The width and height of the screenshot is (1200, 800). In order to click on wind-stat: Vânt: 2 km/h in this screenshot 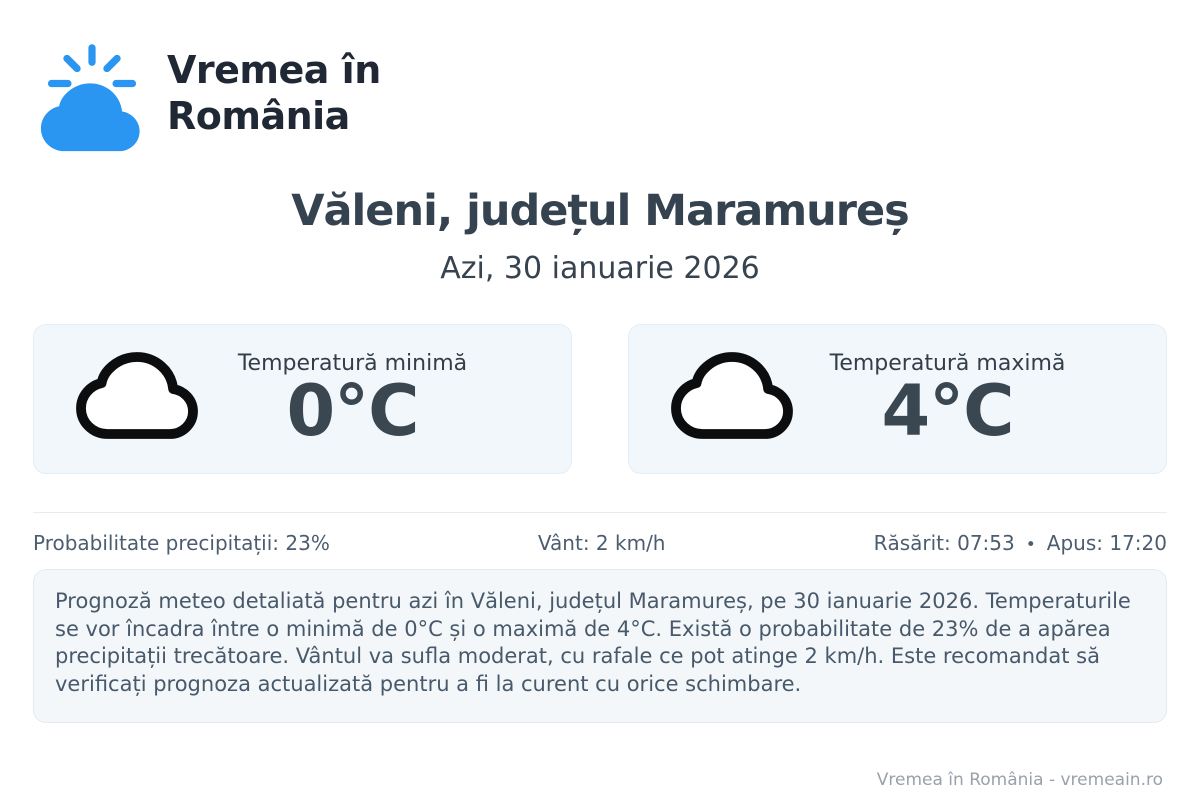, I will do `click(602, 543)`.